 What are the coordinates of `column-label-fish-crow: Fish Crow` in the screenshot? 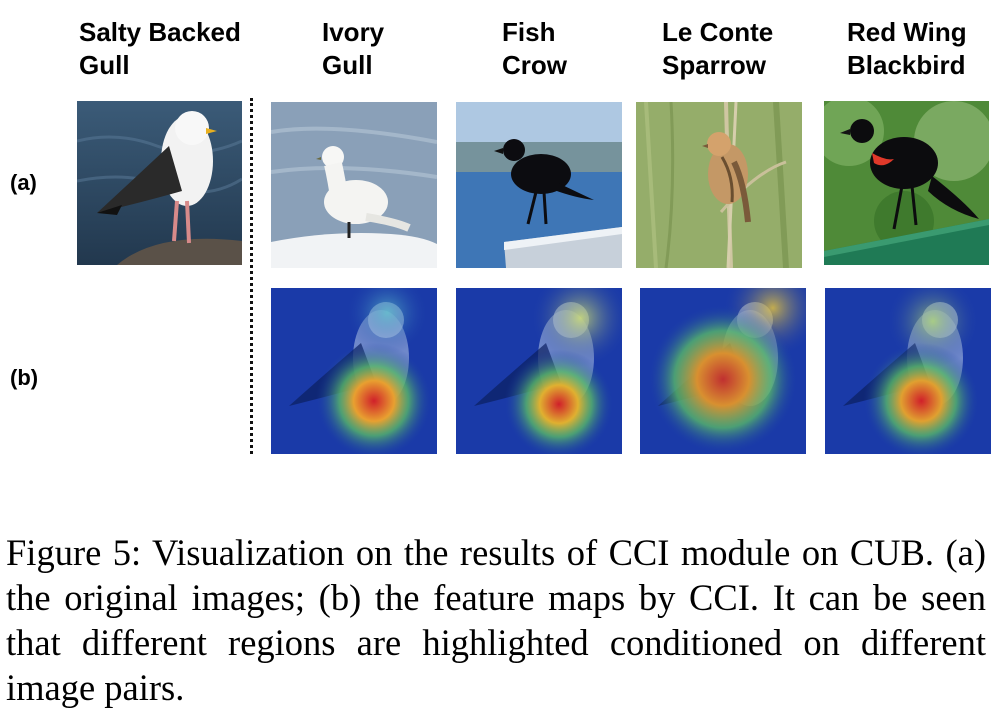 It's located at (534, 49).